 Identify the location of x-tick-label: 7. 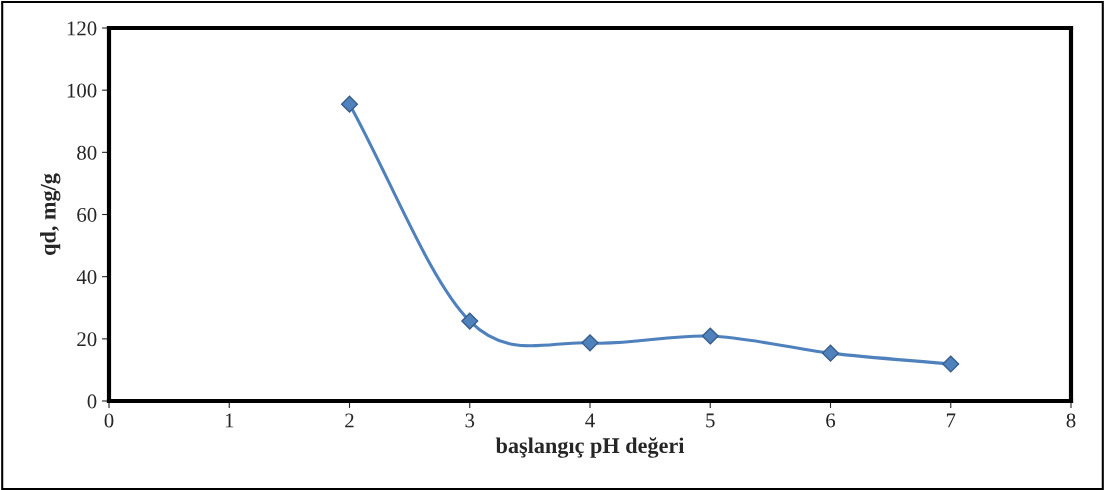
(951, 420).